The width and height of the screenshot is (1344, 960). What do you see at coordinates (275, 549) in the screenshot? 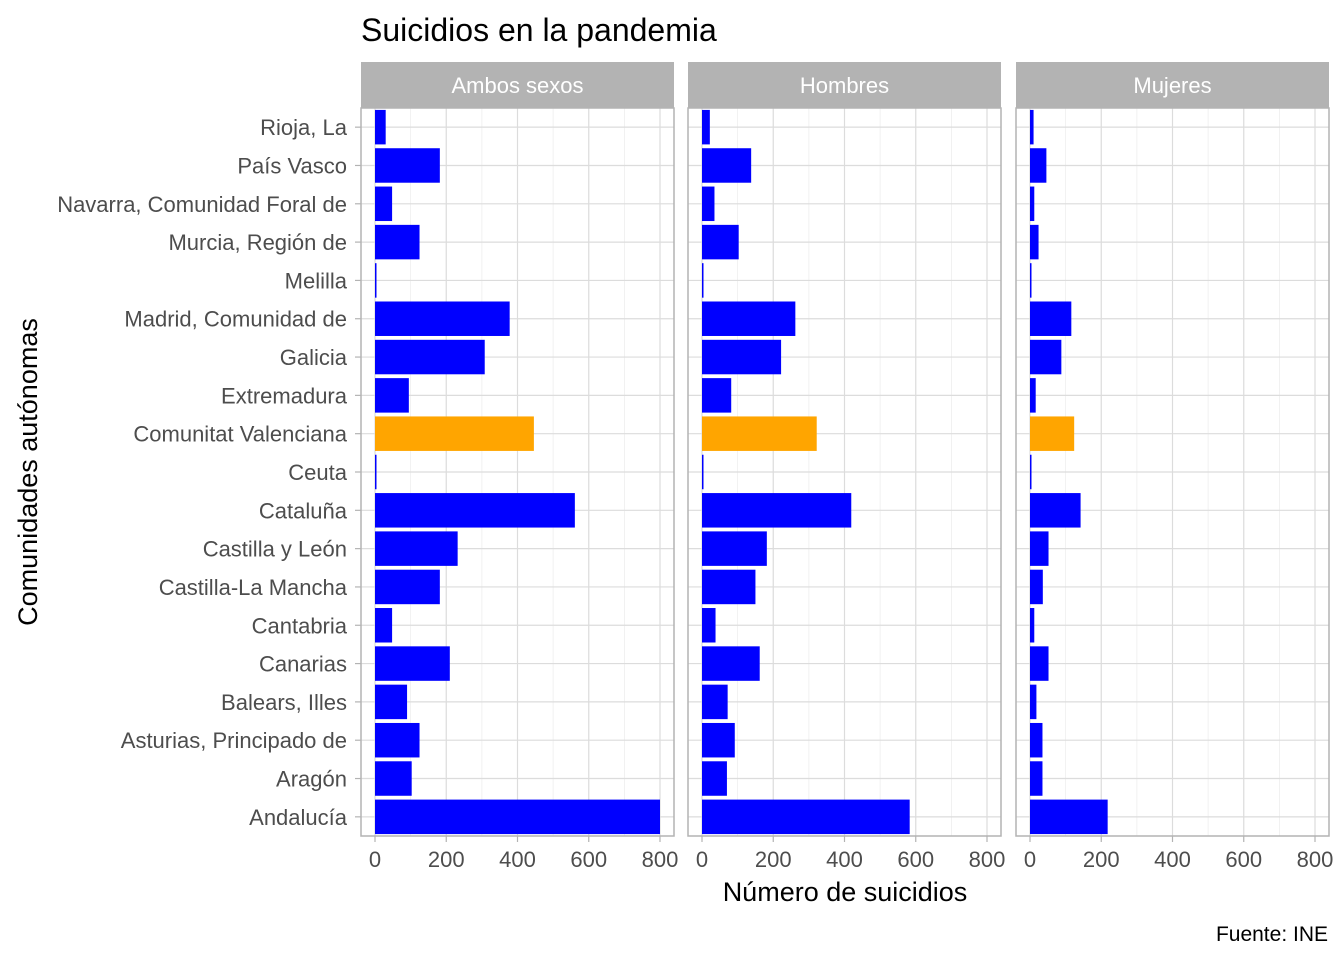
I see `y-tick-label: Castilla y León` at bounding box center [275, 549].